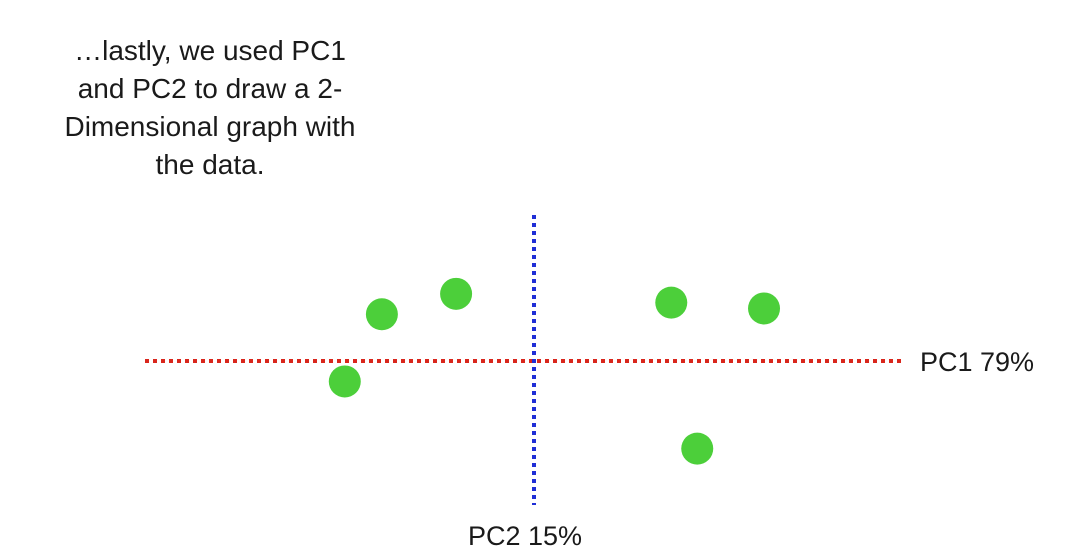  Describe the element at coordinates (977, 362) in the screenshot. I see `pc1-axis-label: PC1 79%` at that location.